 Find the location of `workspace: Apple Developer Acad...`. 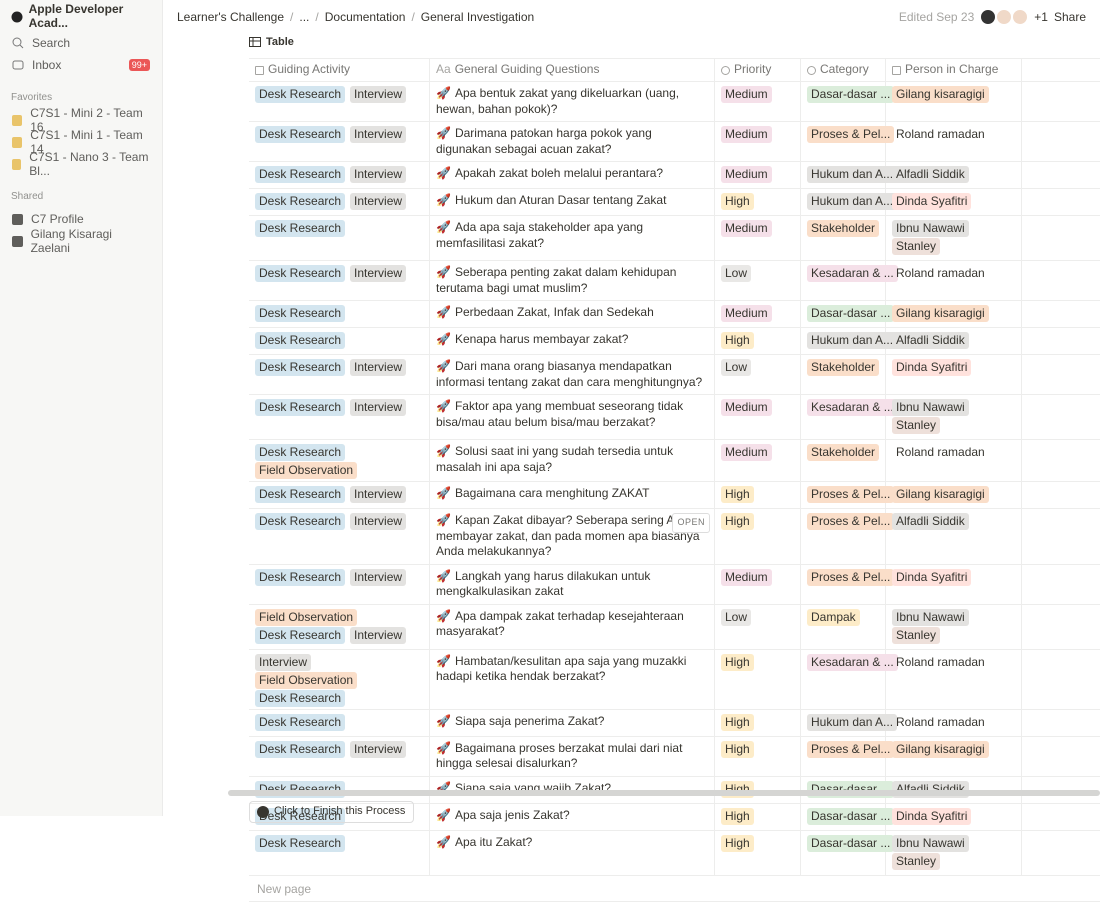

workspace: Apple Developer Acad... is located at coordinates (81, 16).